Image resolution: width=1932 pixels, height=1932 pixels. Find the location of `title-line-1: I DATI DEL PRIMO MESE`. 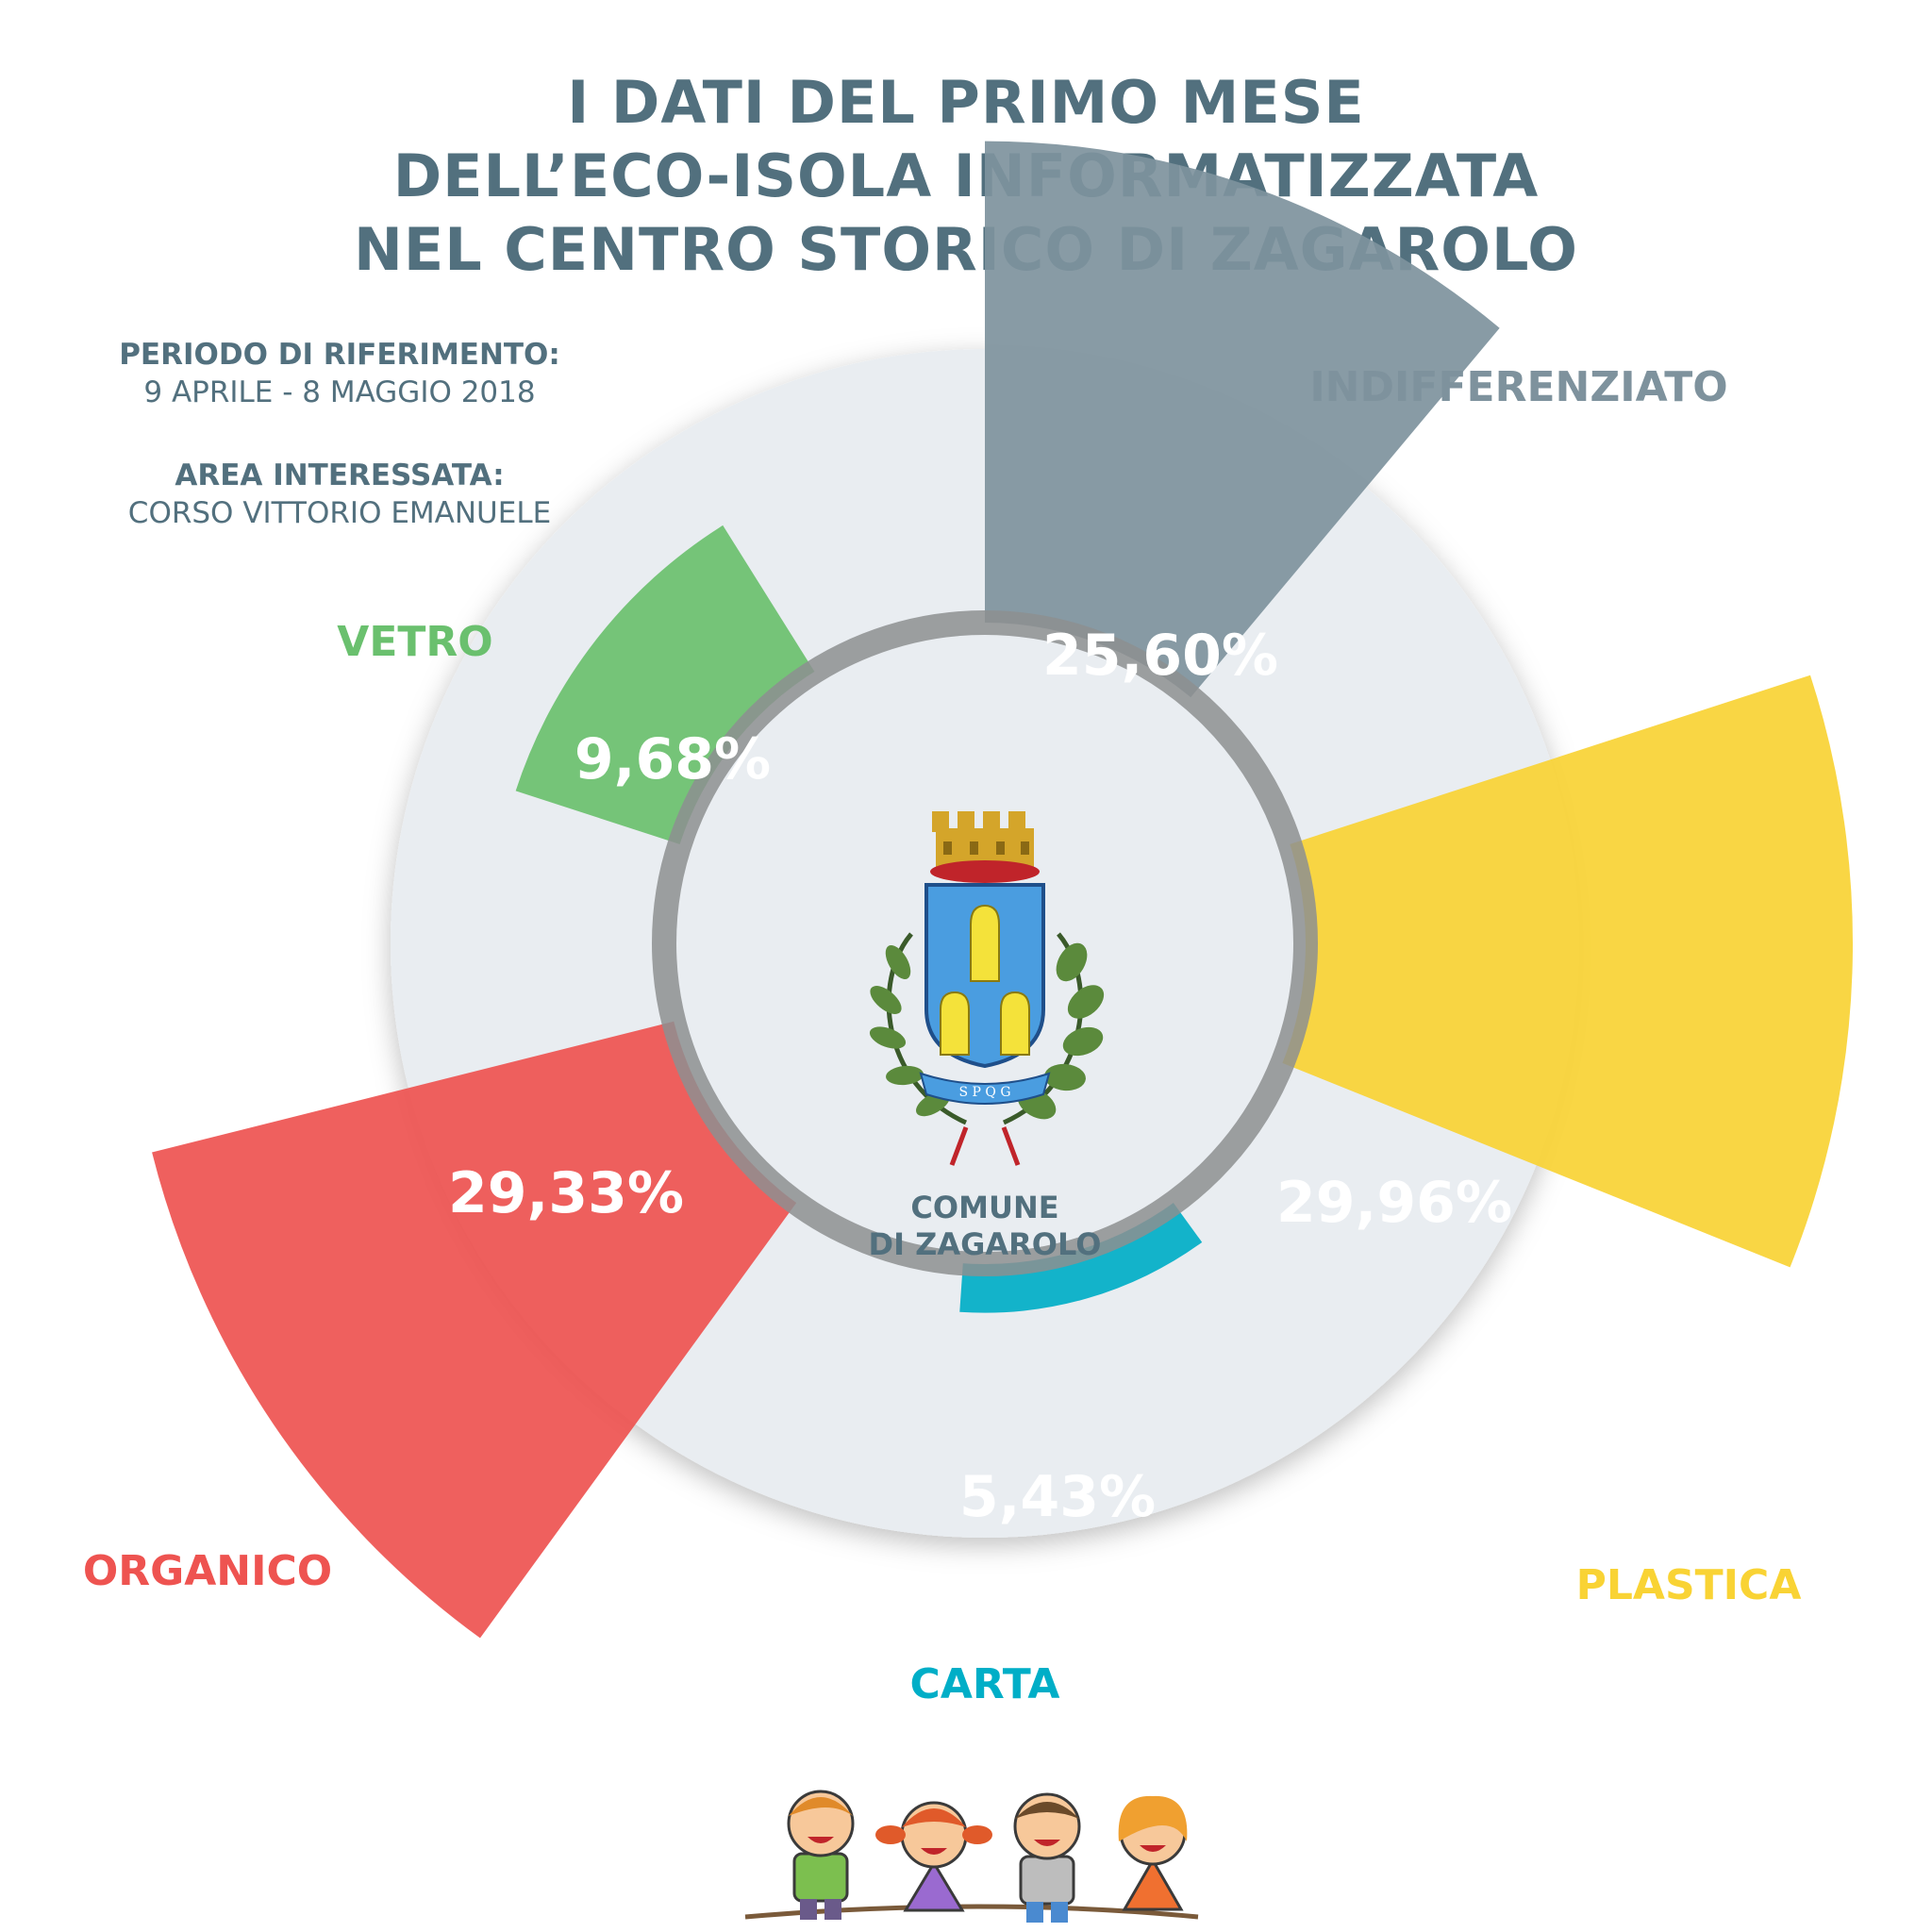

title-line-1: I DATI DEL PRIMO MESE is located at coordinates (966, 102).